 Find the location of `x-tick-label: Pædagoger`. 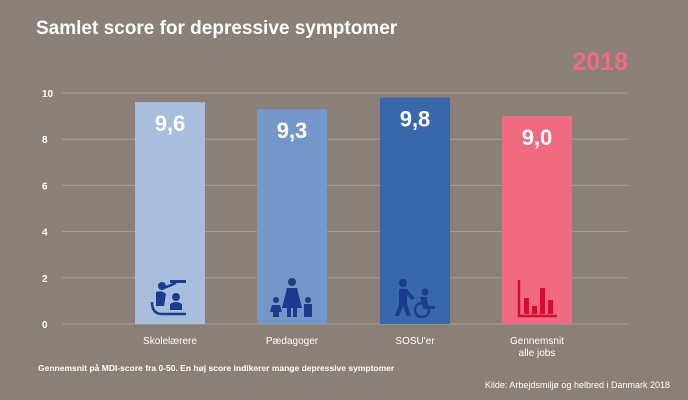

x-tick-label: Pædagoger is located at coordinates (292, 341).